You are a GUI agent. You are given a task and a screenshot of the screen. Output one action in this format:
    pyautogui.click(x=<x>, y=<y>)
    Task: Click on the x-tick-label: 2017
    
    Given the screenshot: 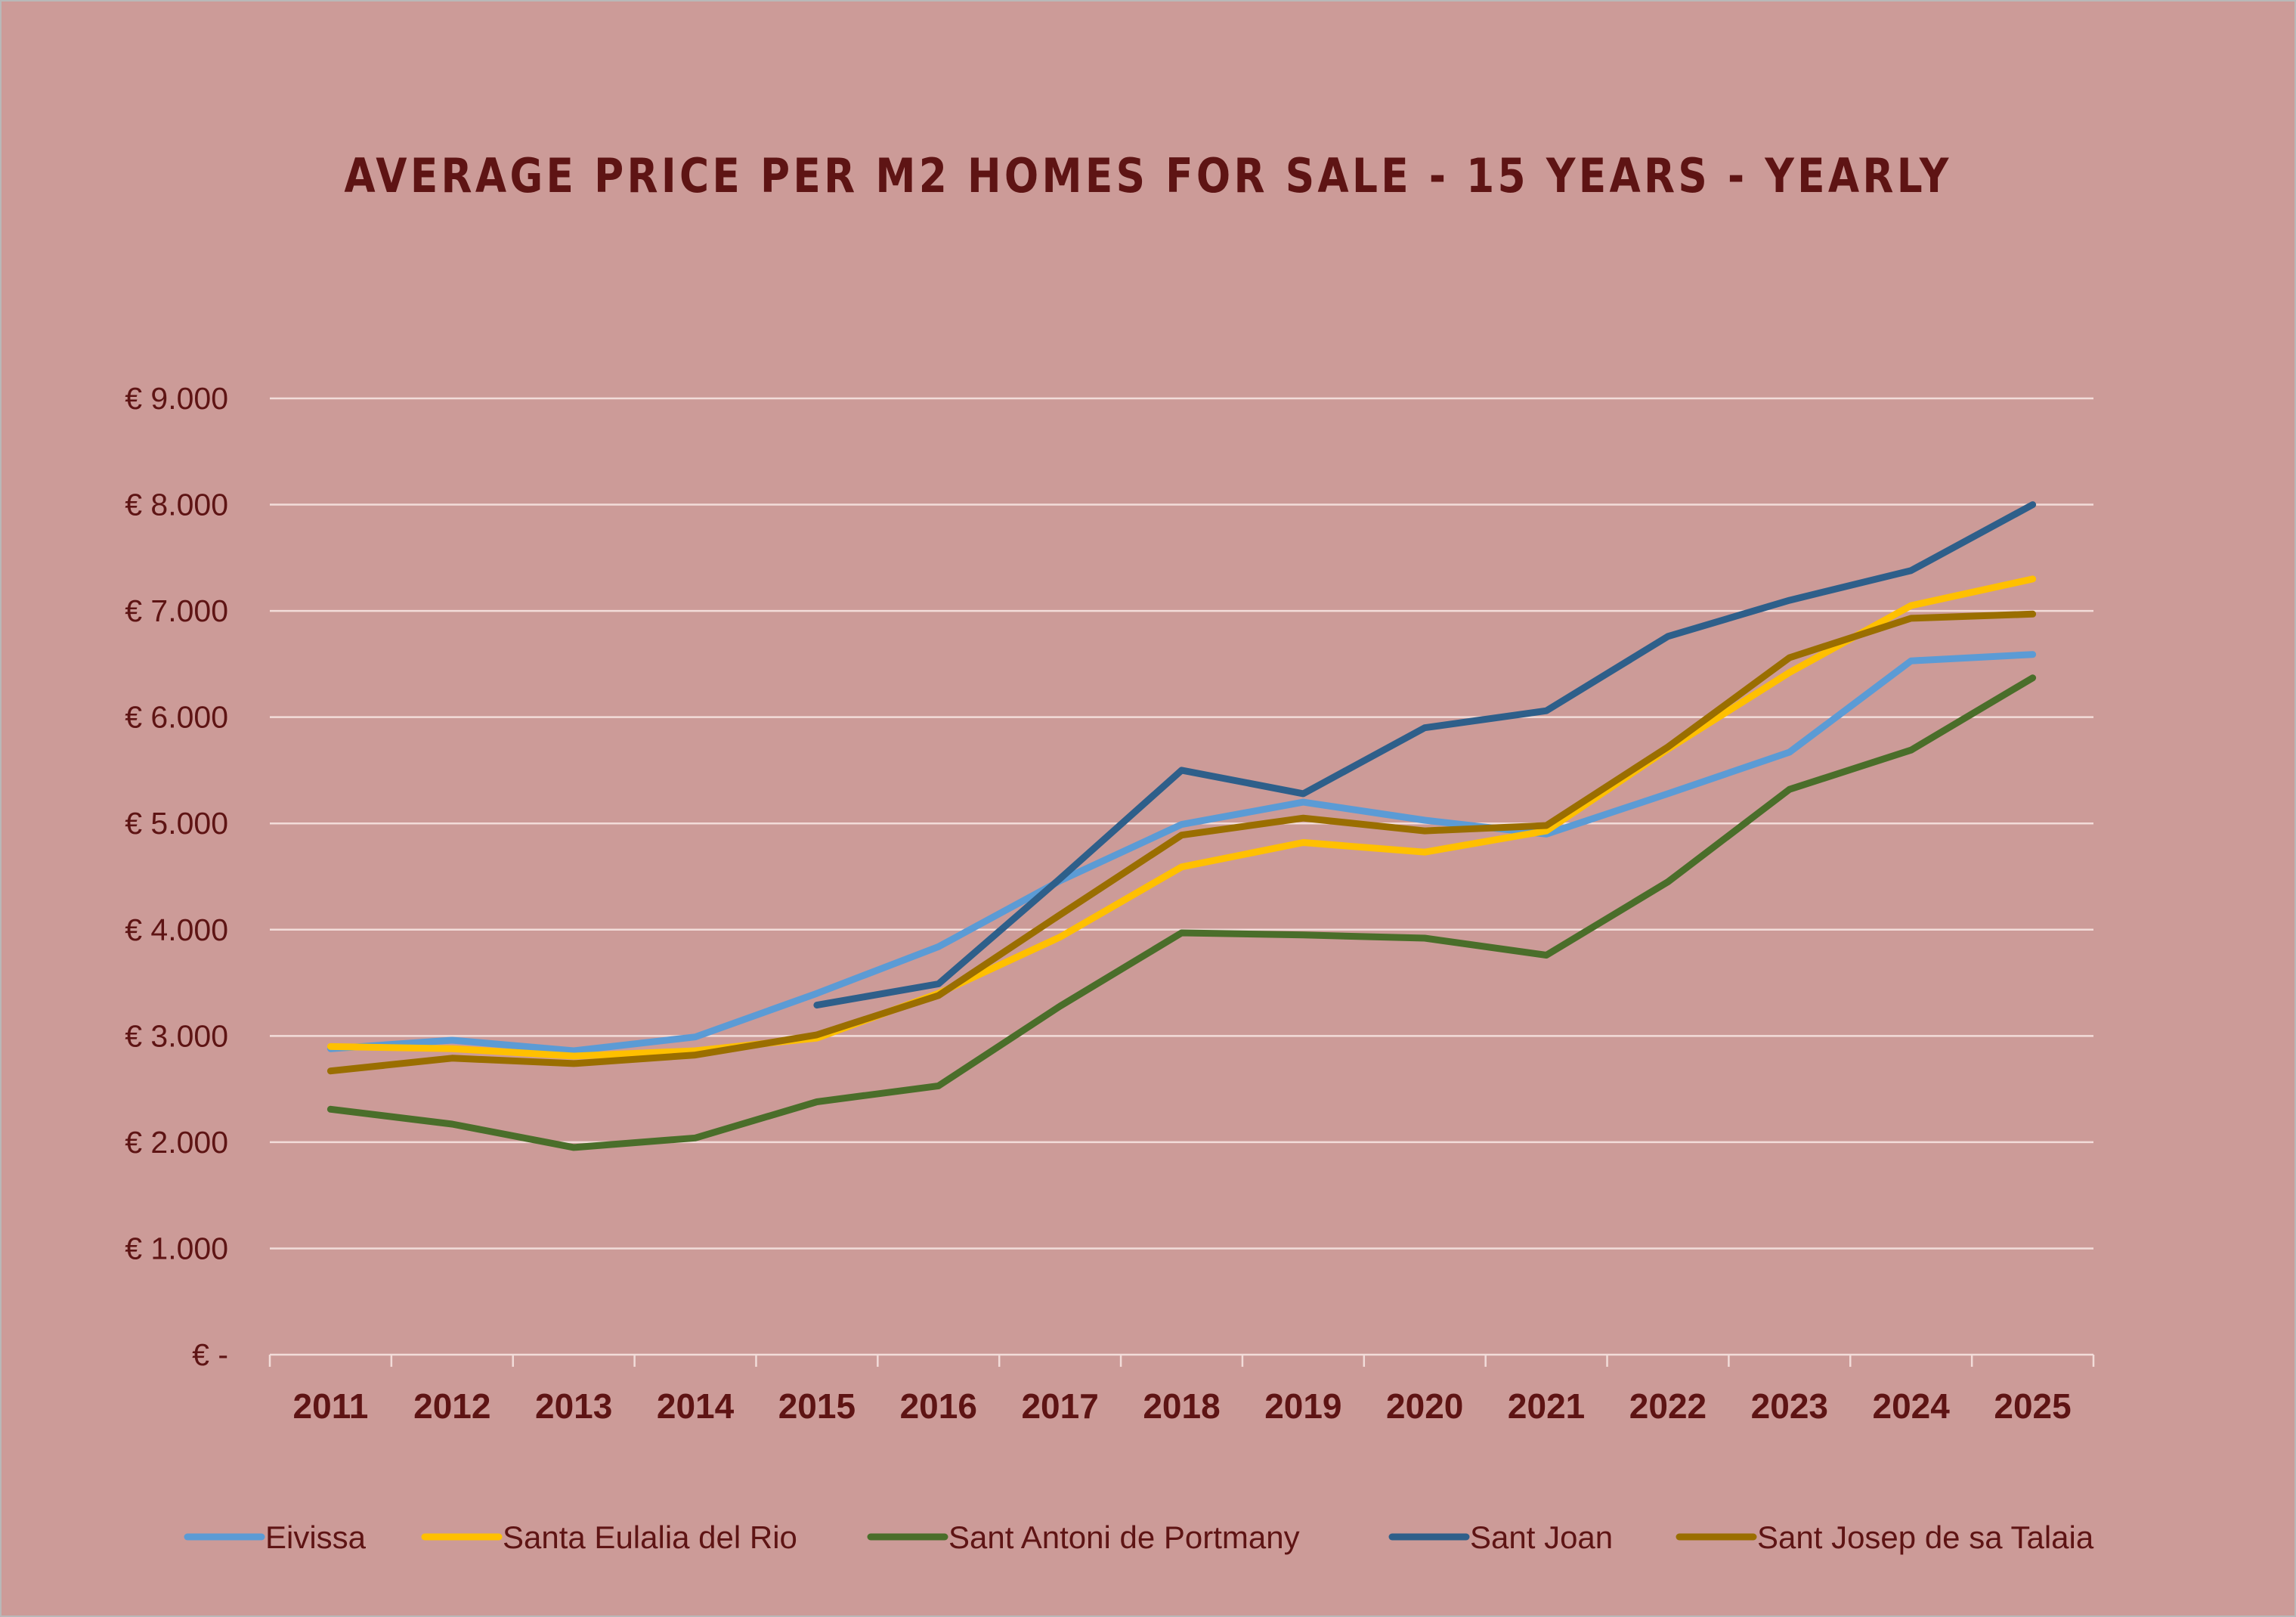 What is the action you would take?
    pyautogui.click(x=1059, y=1406)
    